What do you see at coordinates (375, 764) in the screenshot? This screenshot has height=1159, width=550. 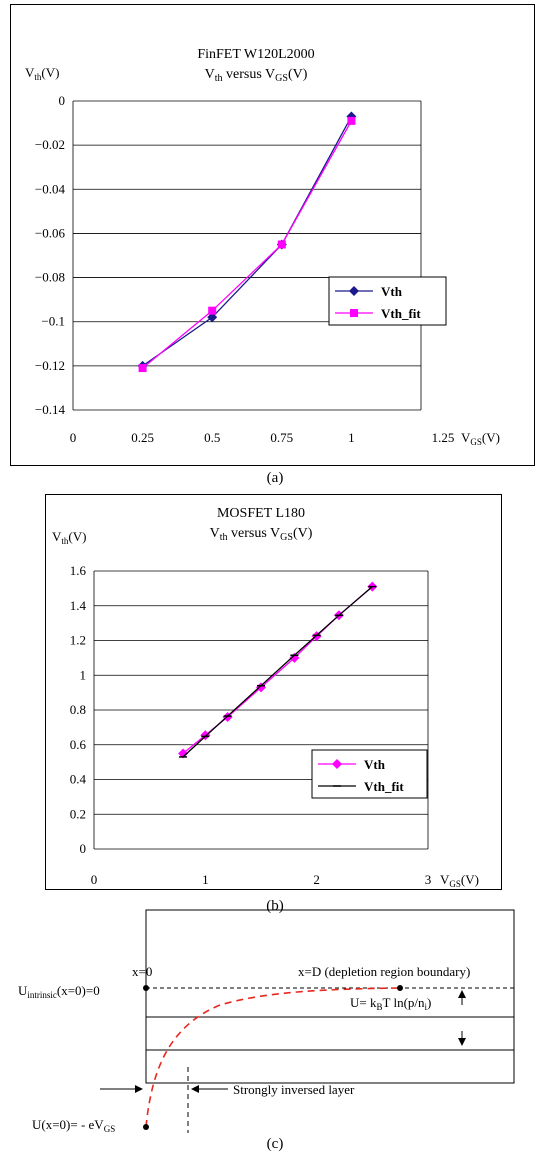 I see `chart-b-legend-label: Vth` at bounding box center [375, 764].